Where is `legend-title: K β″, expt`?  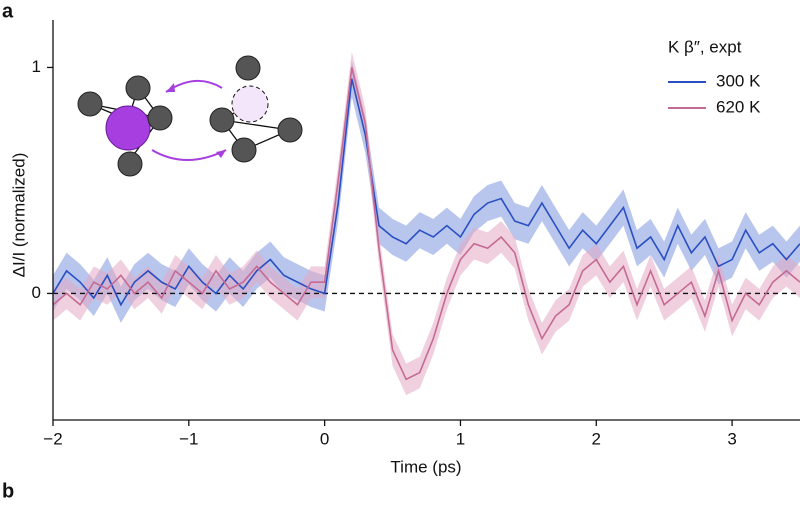
legend-title: K β″, expt is located at coordinates (705, 46).